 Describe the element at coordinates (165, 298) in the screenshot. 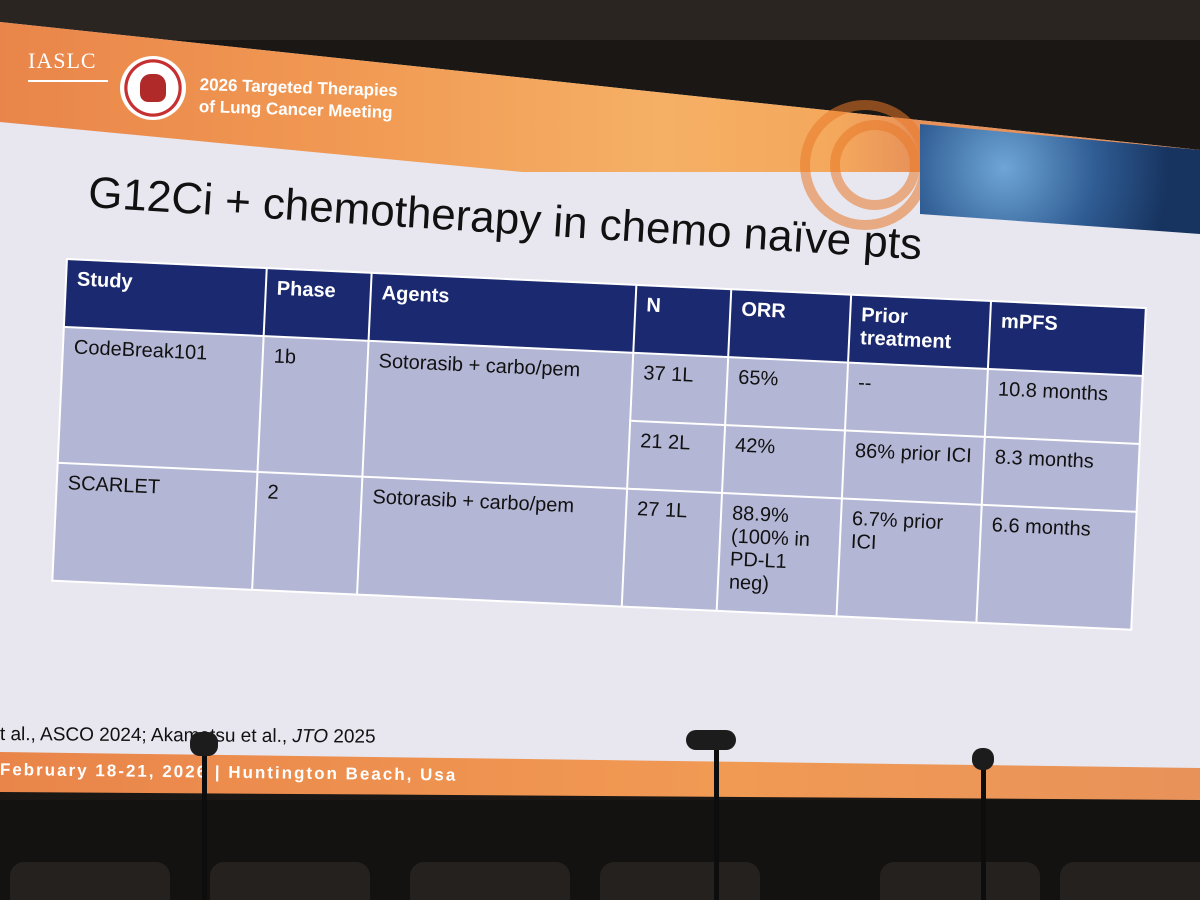

I see `header-study: Study` at that location.